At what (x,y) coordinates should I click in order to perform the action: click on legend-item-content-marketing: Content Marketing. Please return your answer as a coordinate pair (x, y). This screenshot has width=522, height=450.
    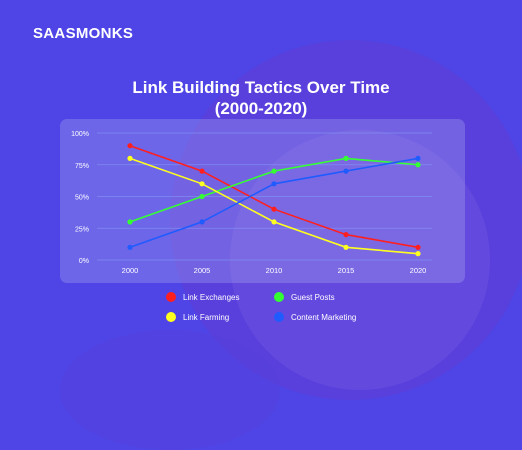
    Looking at the image, I should click on (315, 317).